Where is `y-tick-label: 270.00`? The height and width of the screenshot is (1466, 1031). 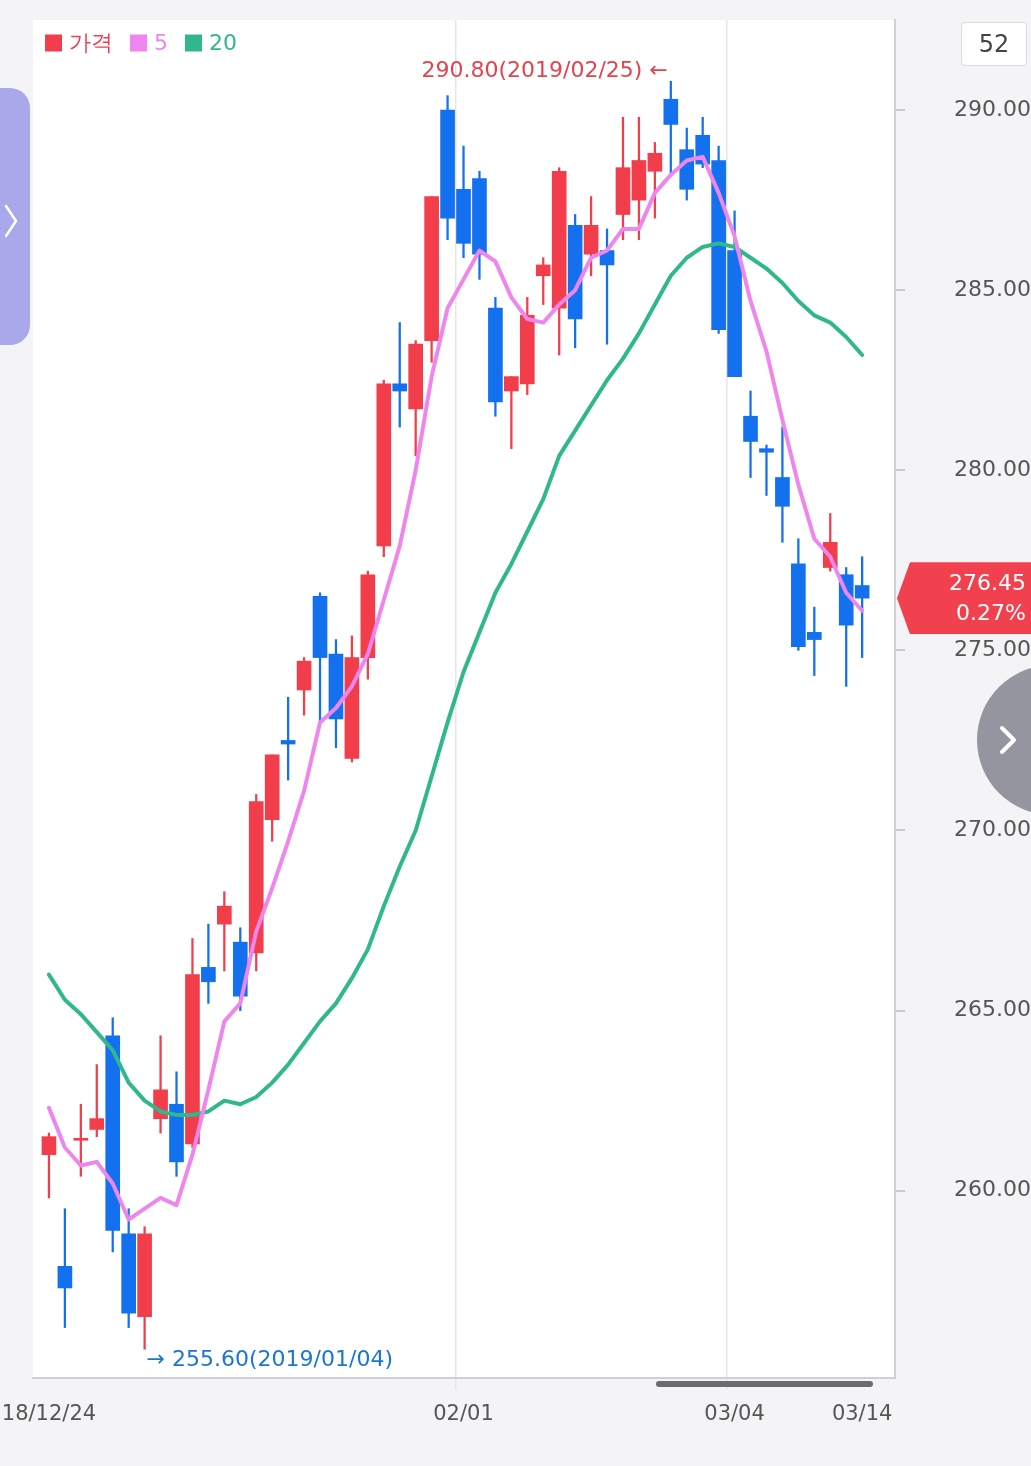 y-tick-label: 270.00 is located at coordinates (992, 829).